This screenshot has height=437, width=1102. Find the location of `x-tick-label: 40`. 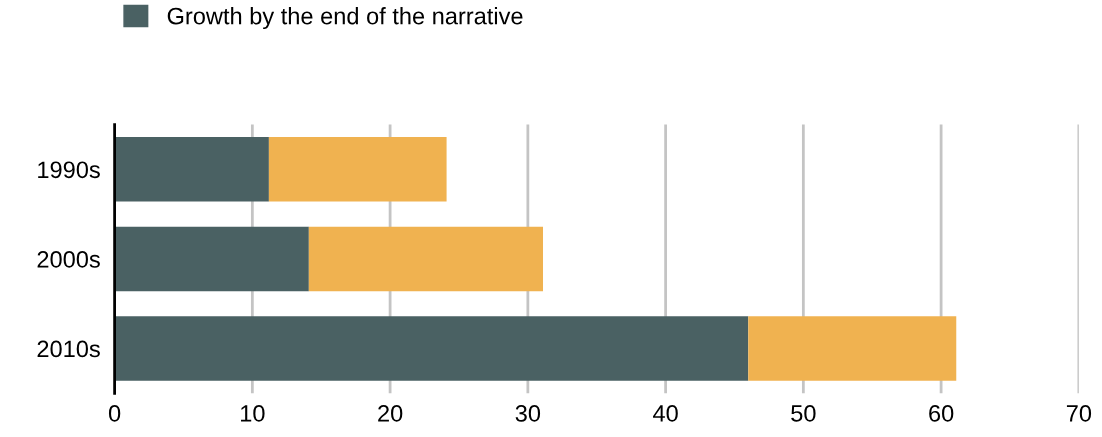

x-tick-label: 40 is located at coordinates (665, 413).